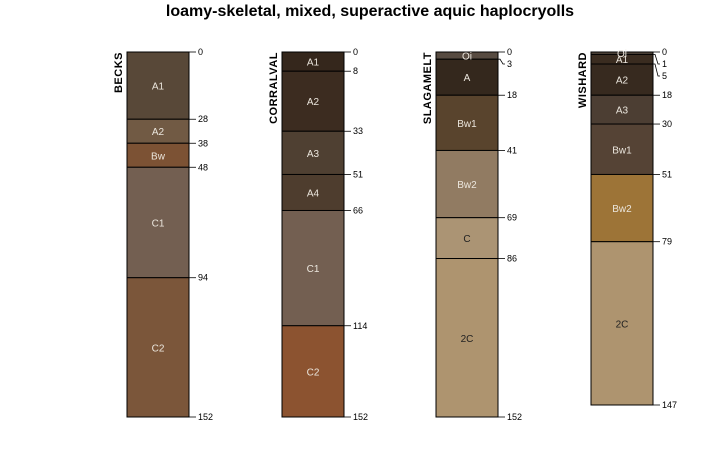  What do you see at coordinates (274, 88) in the screenshot?
I see `profile-name: CORRALVAL` at bounding box center [274, 88].